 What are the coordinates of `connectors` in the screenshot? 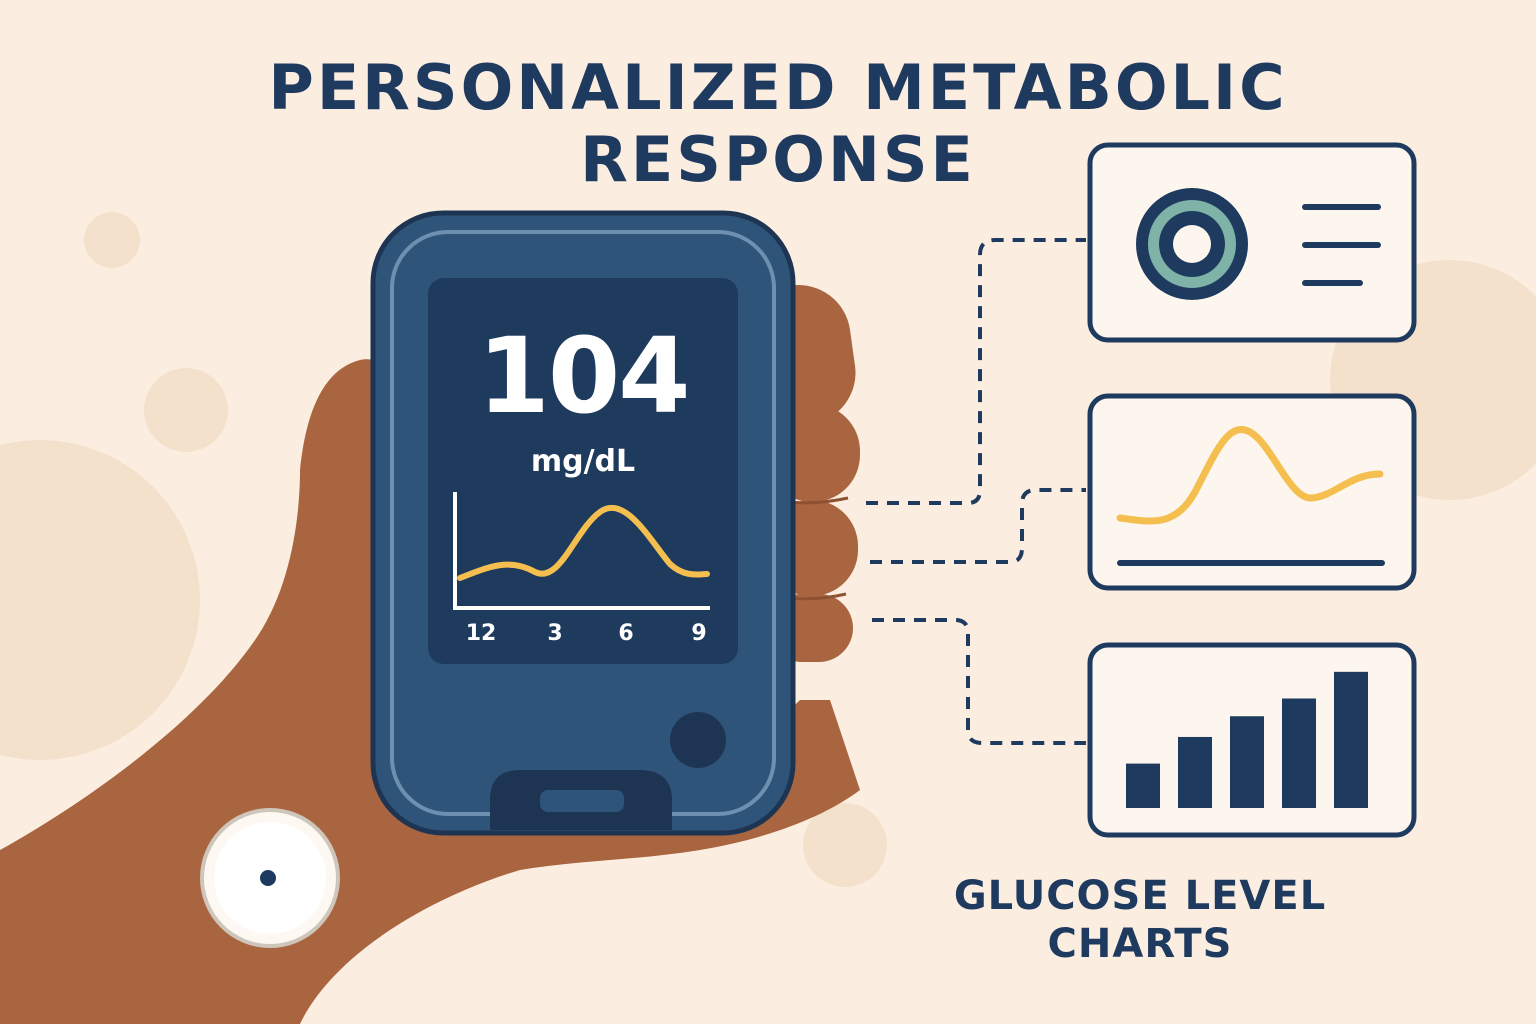 It's located at (976, 491).